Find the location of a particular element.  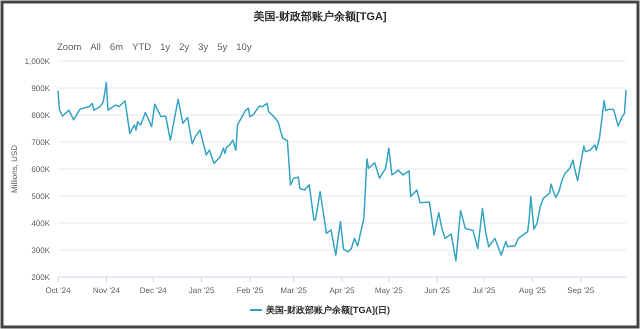

text: YTD is located at coordinates (142, 47).